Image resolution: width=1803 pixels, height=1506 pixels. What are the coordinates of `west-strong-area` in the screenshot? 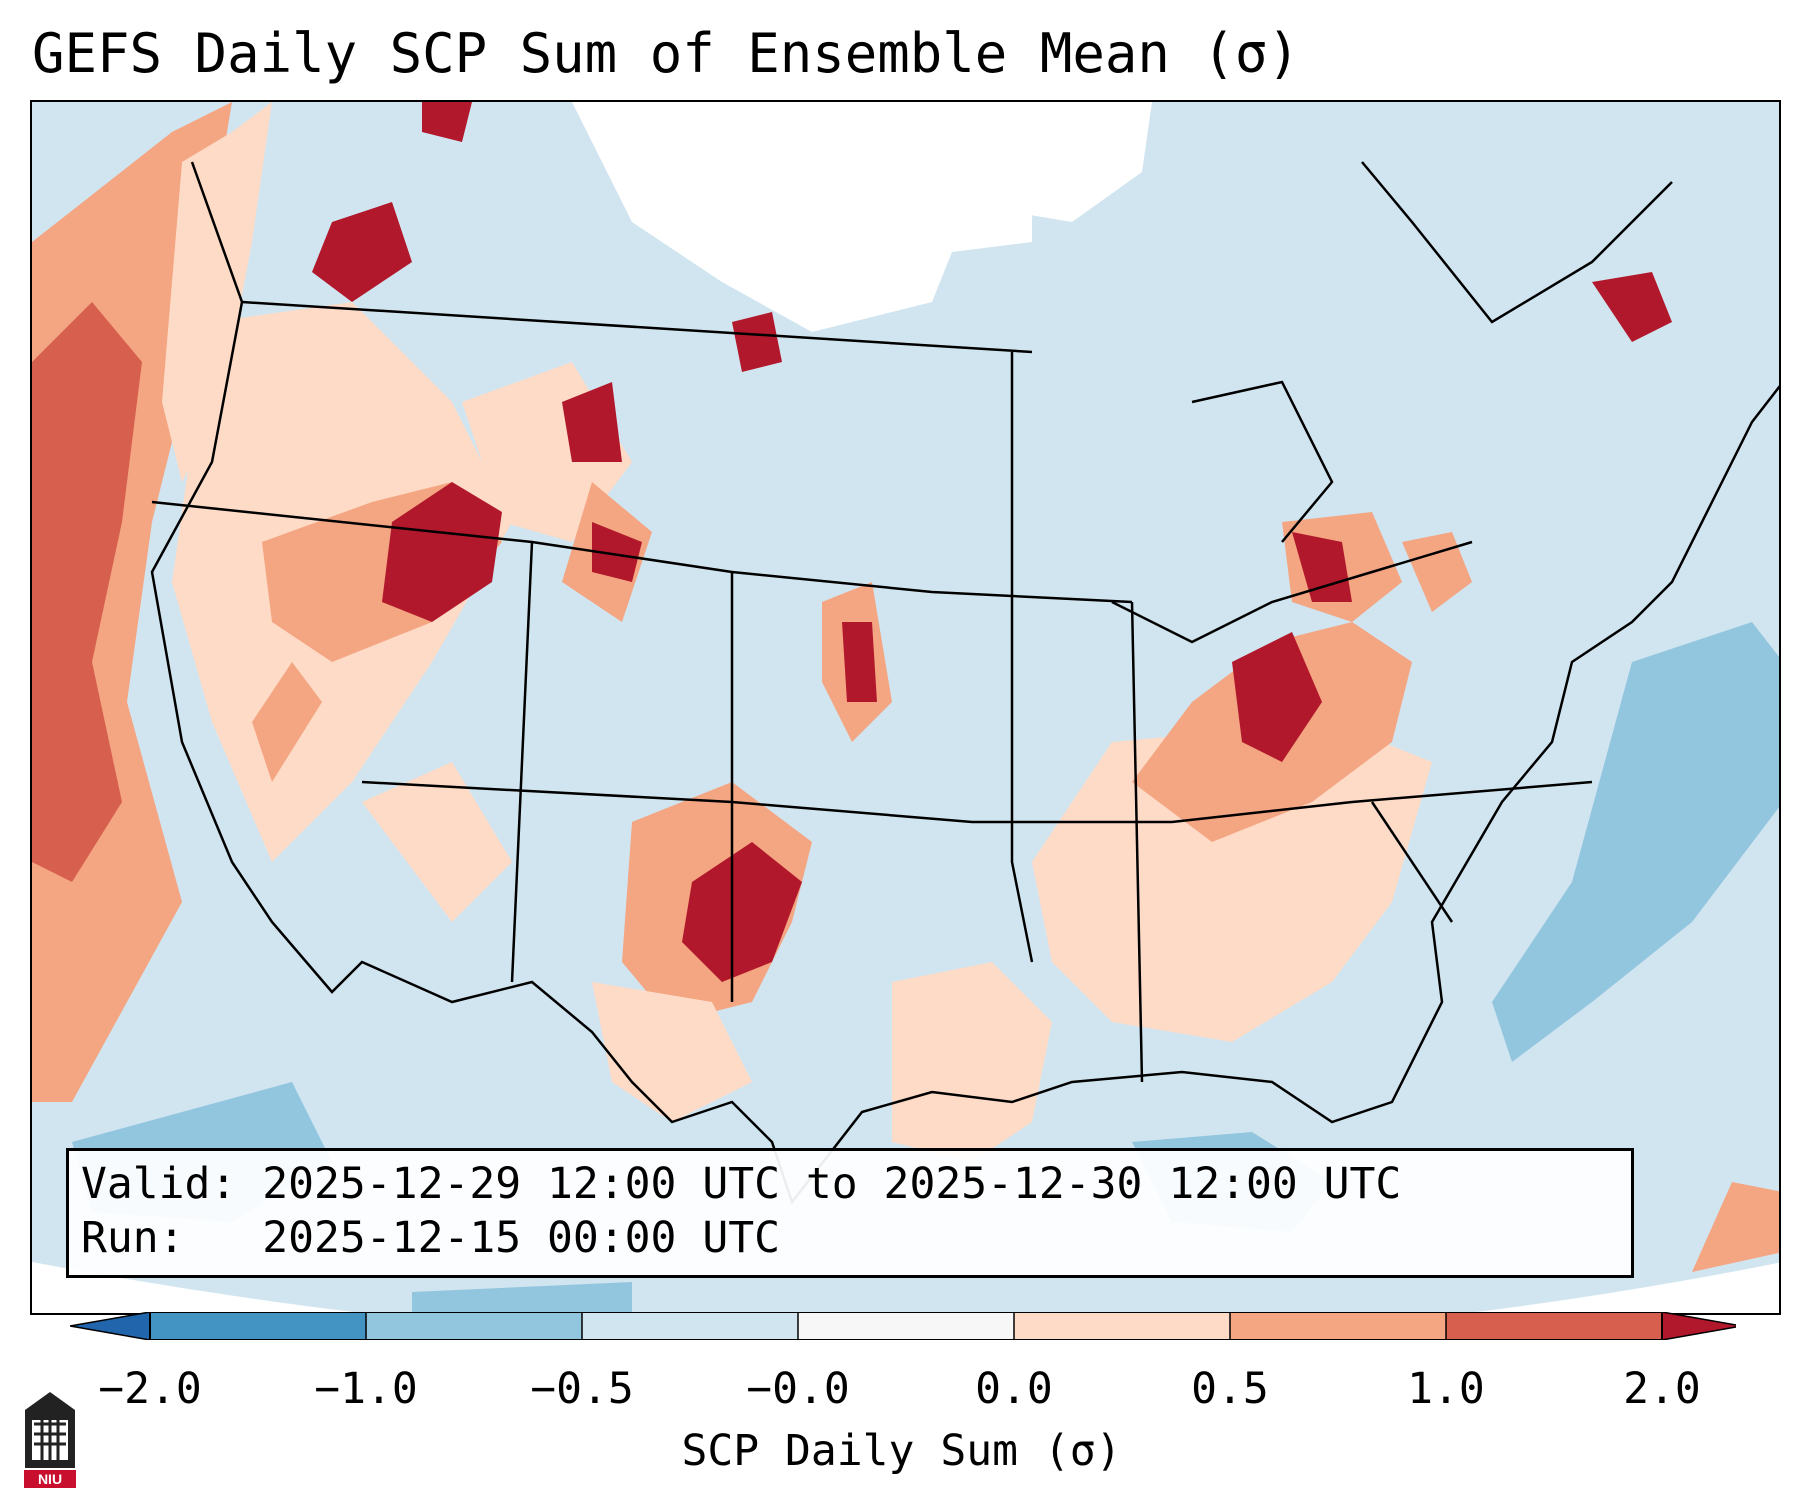 It's located at (547, 362).